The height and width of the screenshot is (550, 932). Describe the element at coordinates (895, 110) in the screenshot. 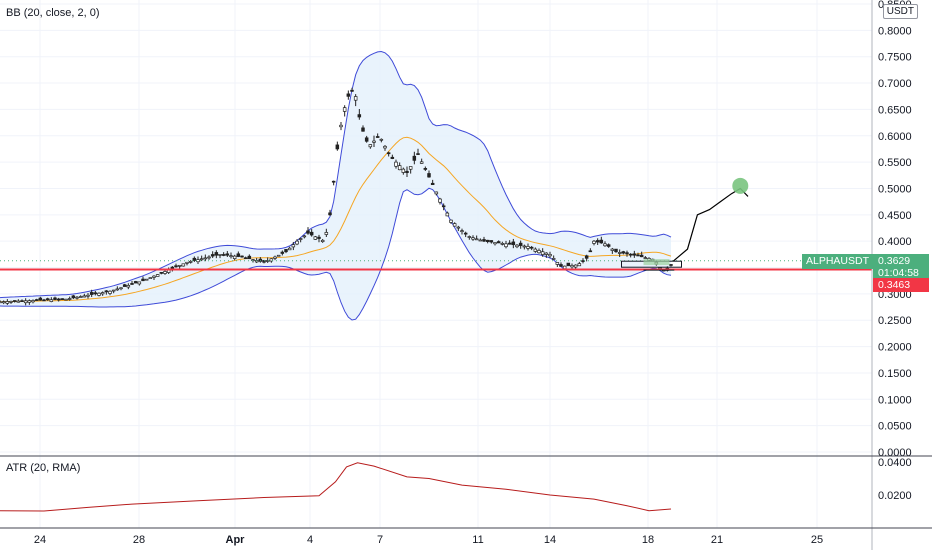

I see `price-tick-label: 0.6500` at that location.